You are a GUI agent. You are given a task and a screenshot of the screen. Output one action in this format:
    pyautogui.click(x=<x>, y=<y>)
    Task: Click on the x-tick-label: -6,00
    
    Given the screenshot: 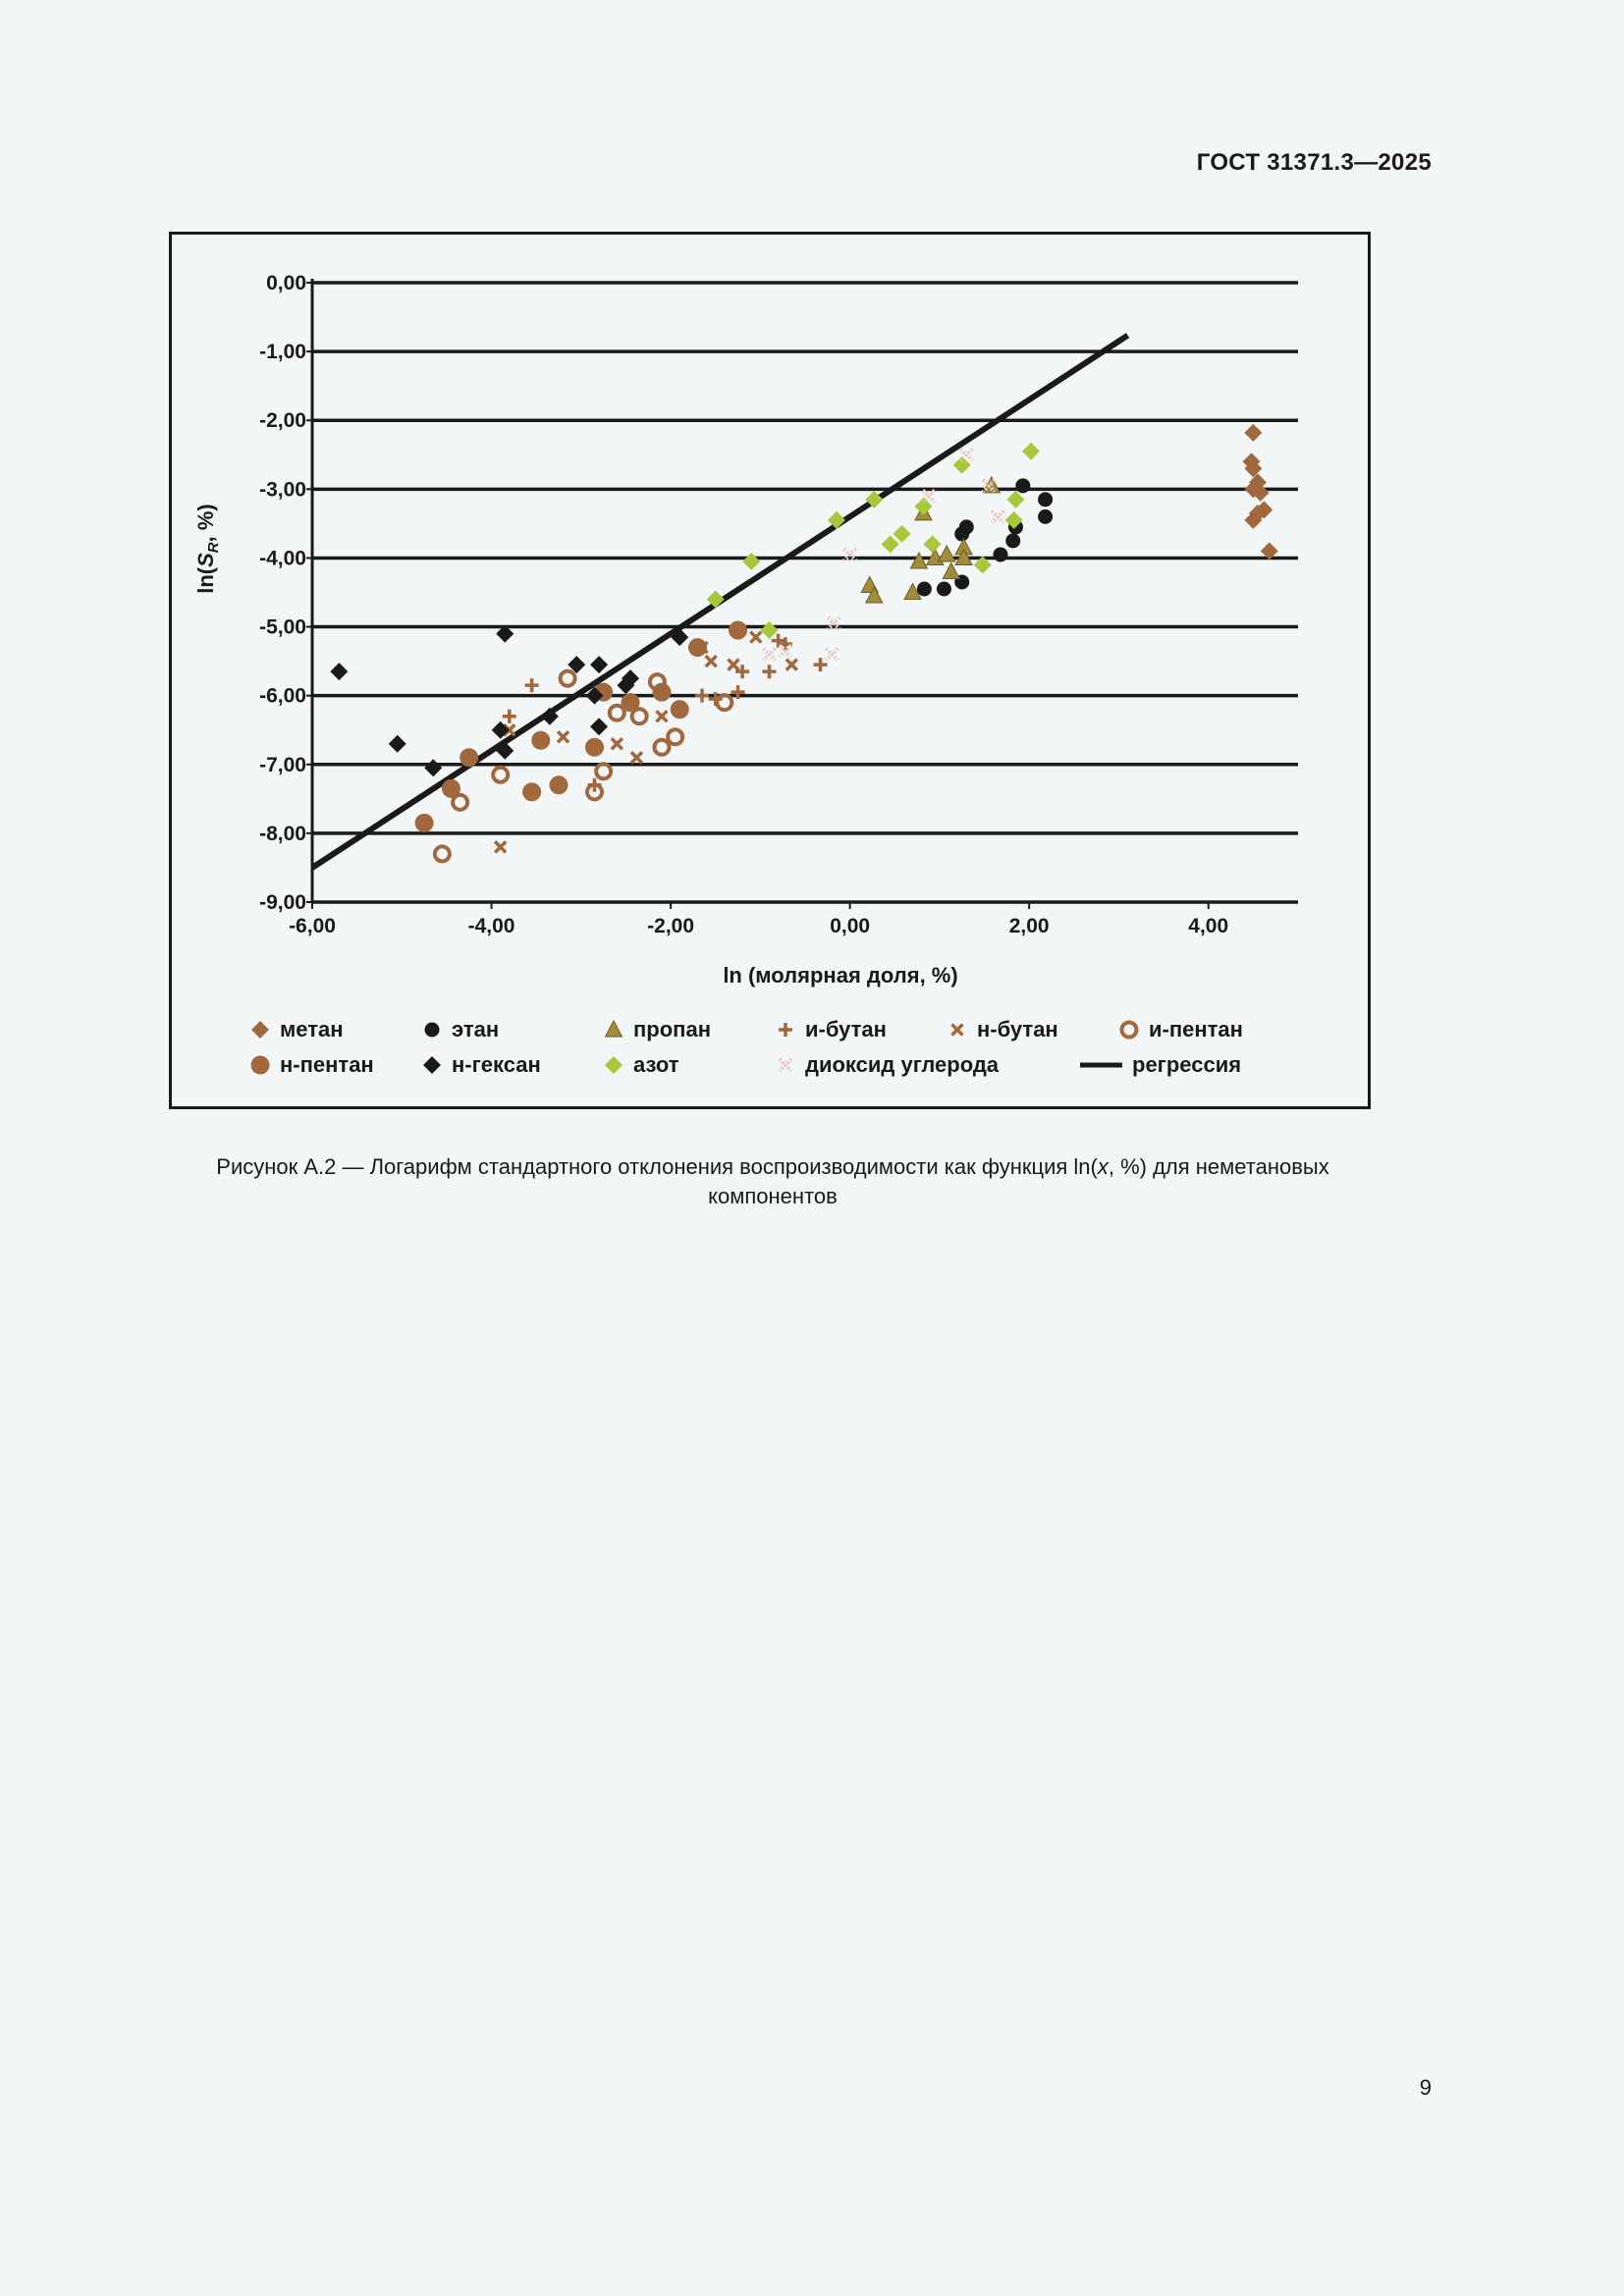 What is the action you would take?
    pyautogui.click(x=312, y=926)
    